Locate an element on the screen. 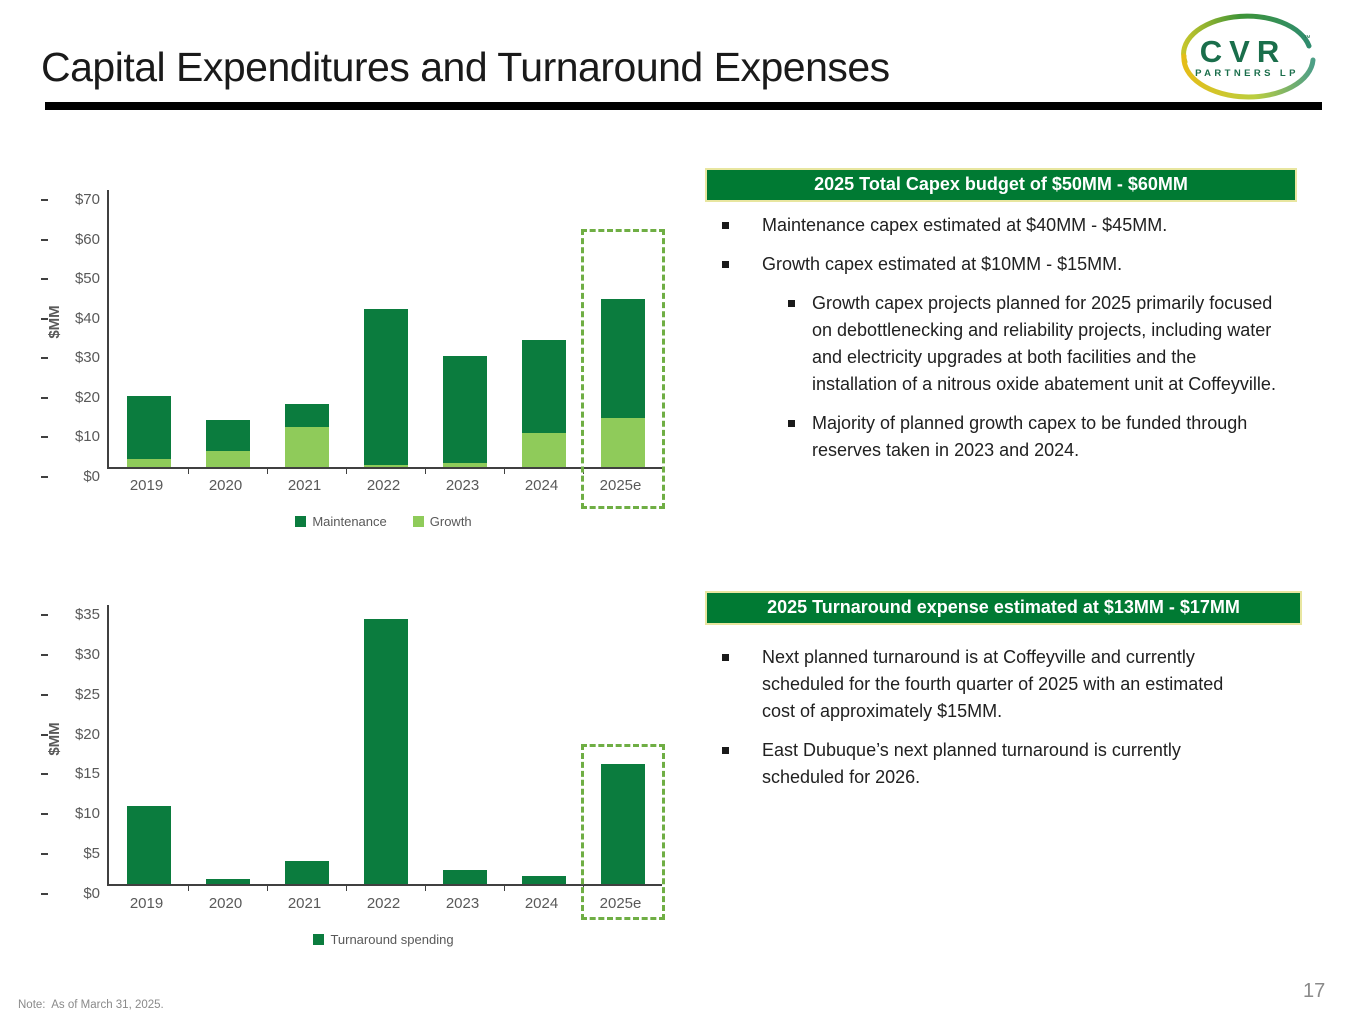  bar-growth-2022 is located at coordinates (385, 466).